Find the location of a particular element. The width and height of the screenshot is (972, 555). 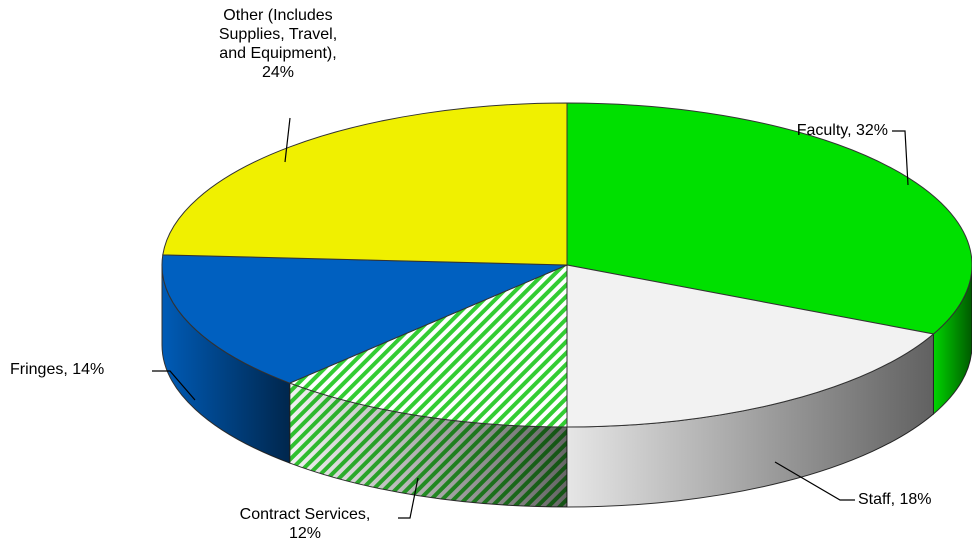

data-label: Contract Services, 12% is located at coordinates (305, 524).